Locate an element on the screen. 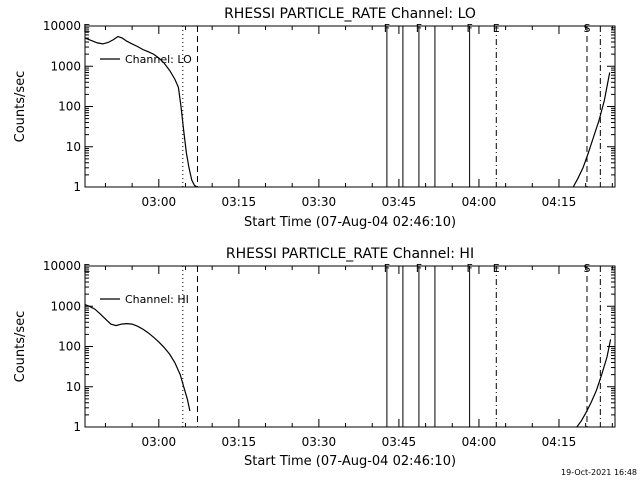  chart-title: RHESSI PARTICLE_RATE Channel: LO is located at coordinates (350, 14).